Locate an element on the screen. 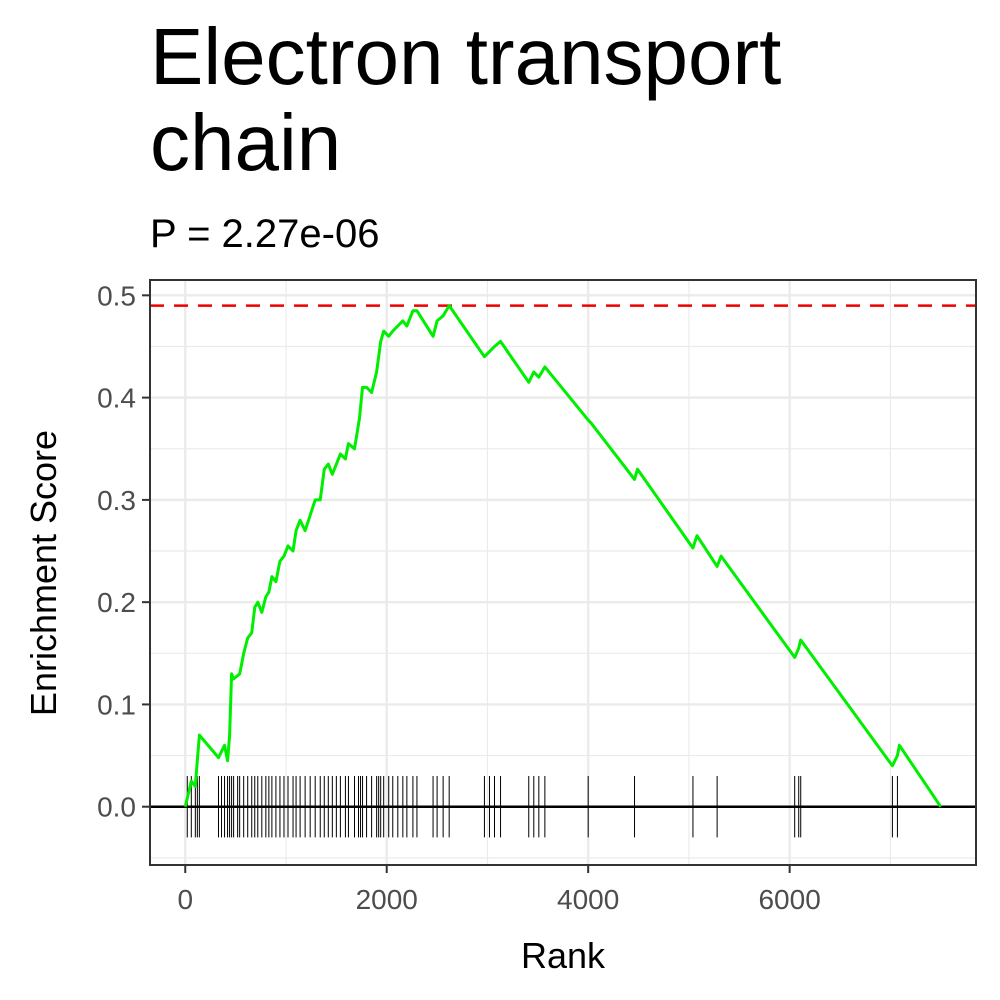  x-tick-label: 2000 is located at coordinates (387, 899).